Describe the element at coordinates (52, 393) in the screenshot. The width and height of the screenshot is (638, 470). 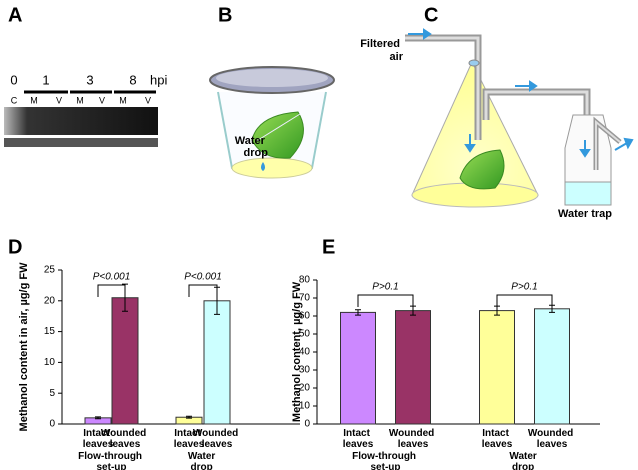
I see `y-tick-label: 5` at that location.